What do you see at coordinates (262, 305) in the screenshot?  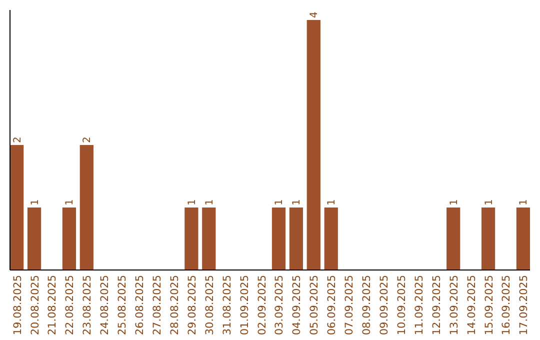 I see `x-tick-label: 02.09.2025` at bounding box center [262, 305].